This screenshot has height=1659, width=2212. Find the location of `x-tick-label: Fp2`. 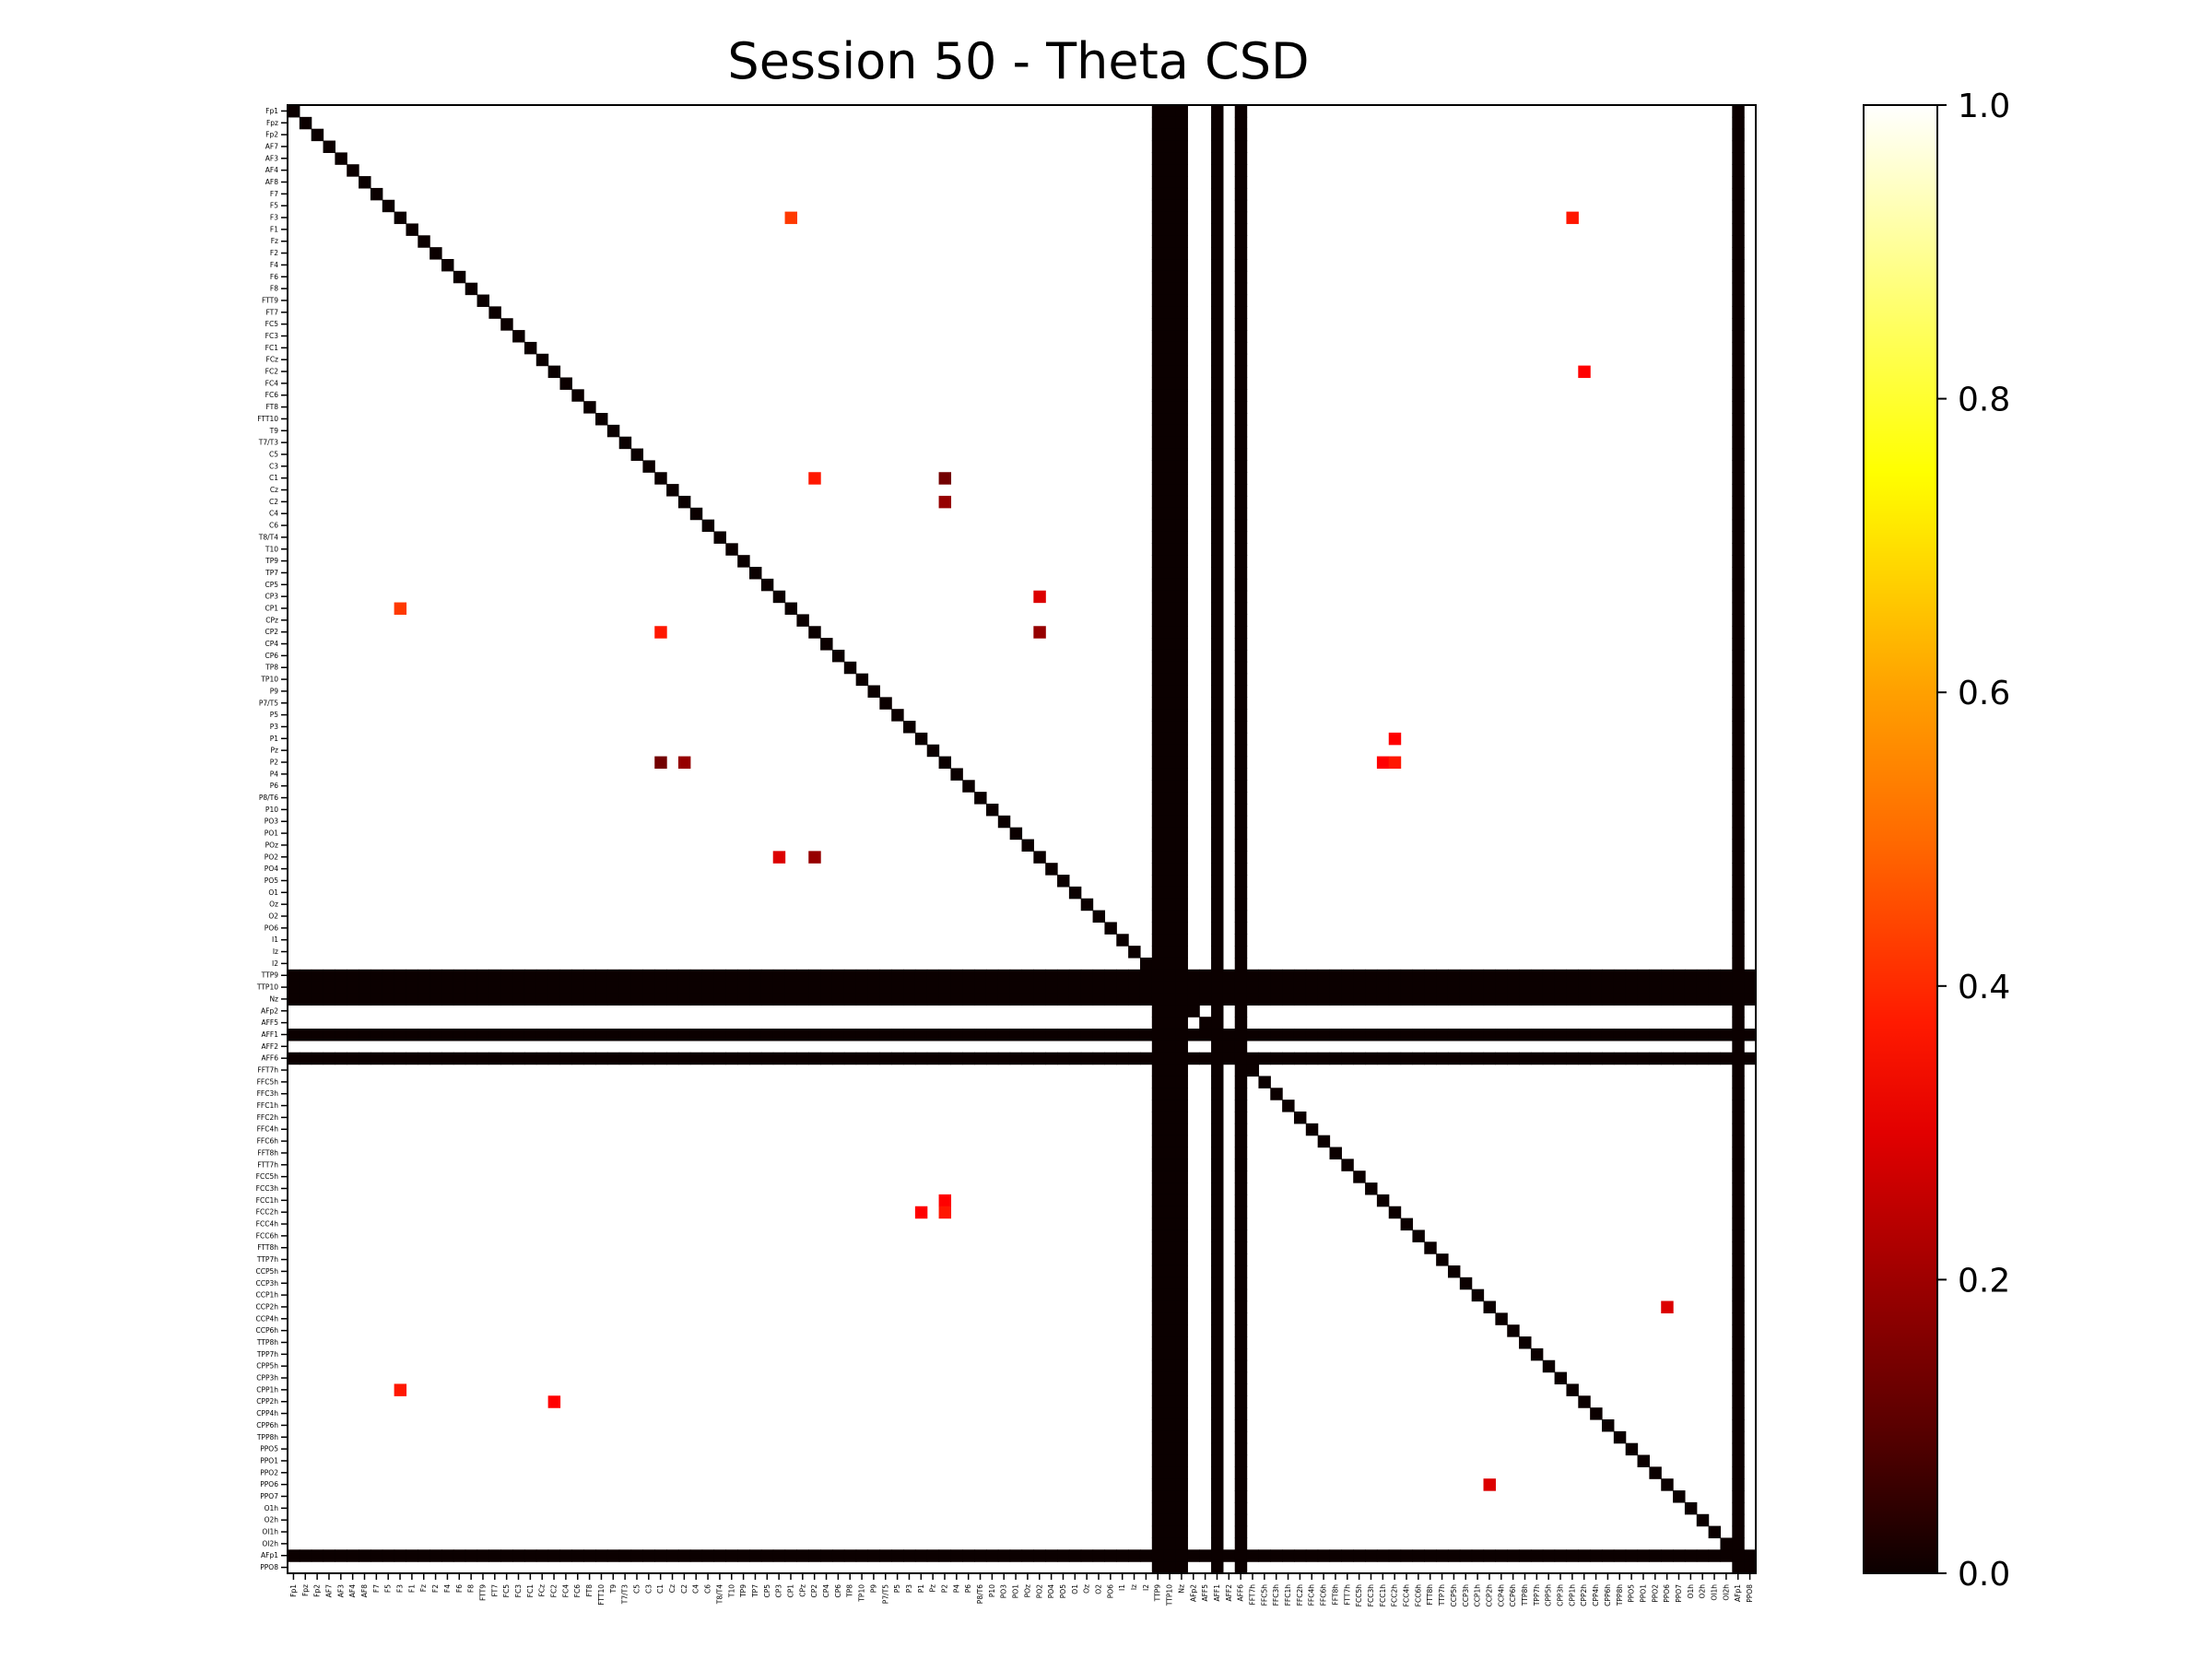

x-tick-label: Fp2 is located at coordinates (317, 1590).